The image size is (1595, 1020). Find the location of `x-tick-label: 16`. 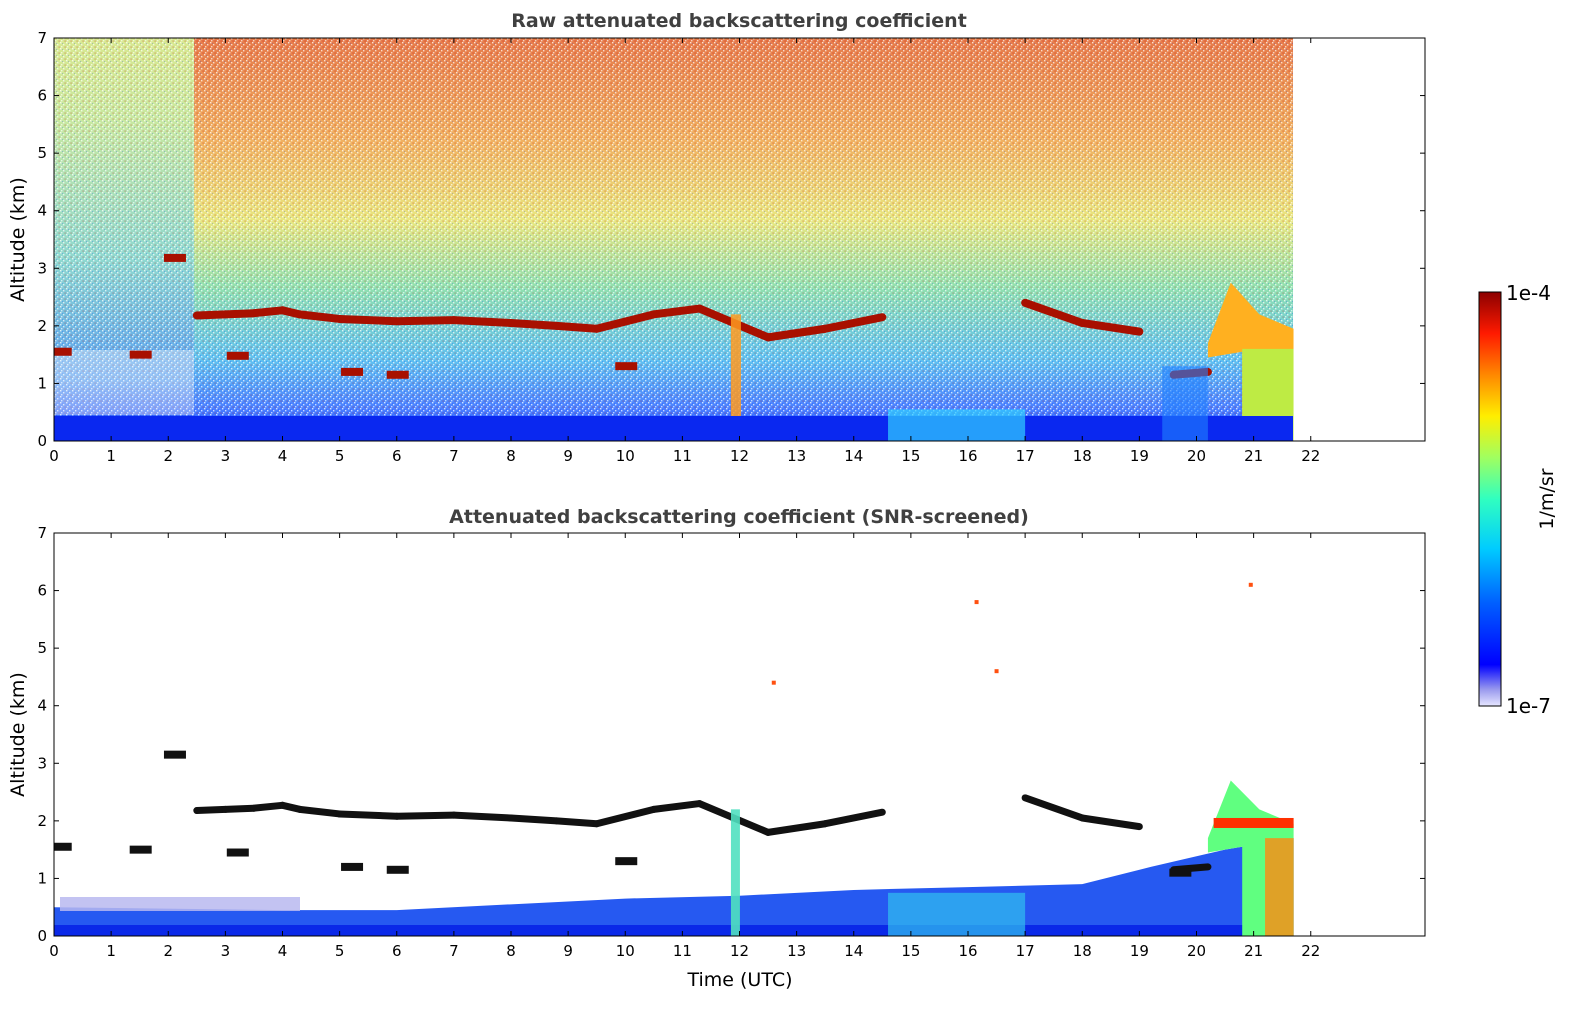

x-tick-label: 16 is located at coordinates (967, 456).